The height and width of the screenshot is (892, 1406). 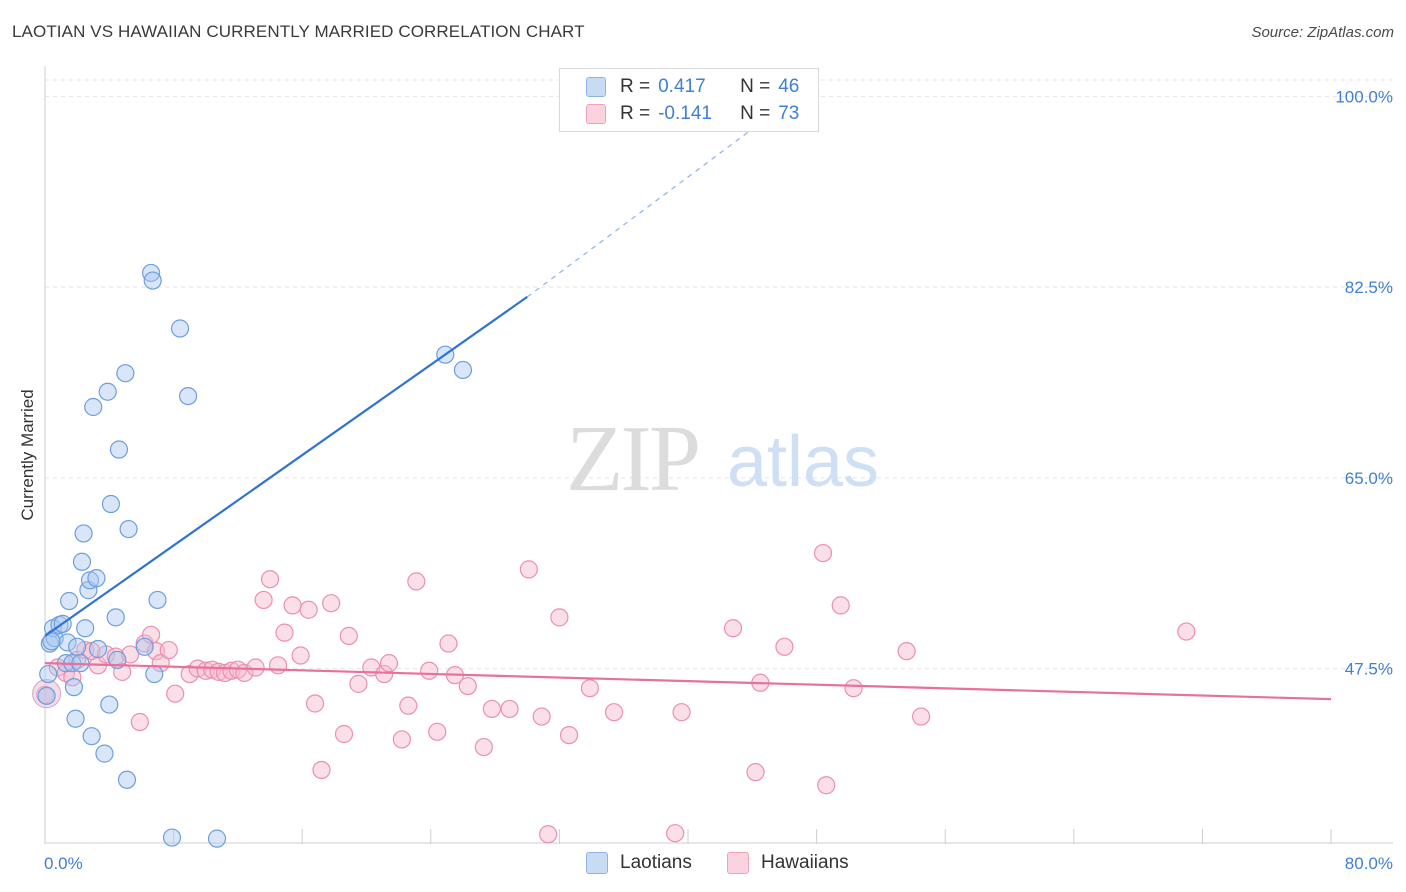 What do you see at coordinates (789, 113) in the screenshot?
I see `legend-n-value: 73` at bounding box center [789, 113].